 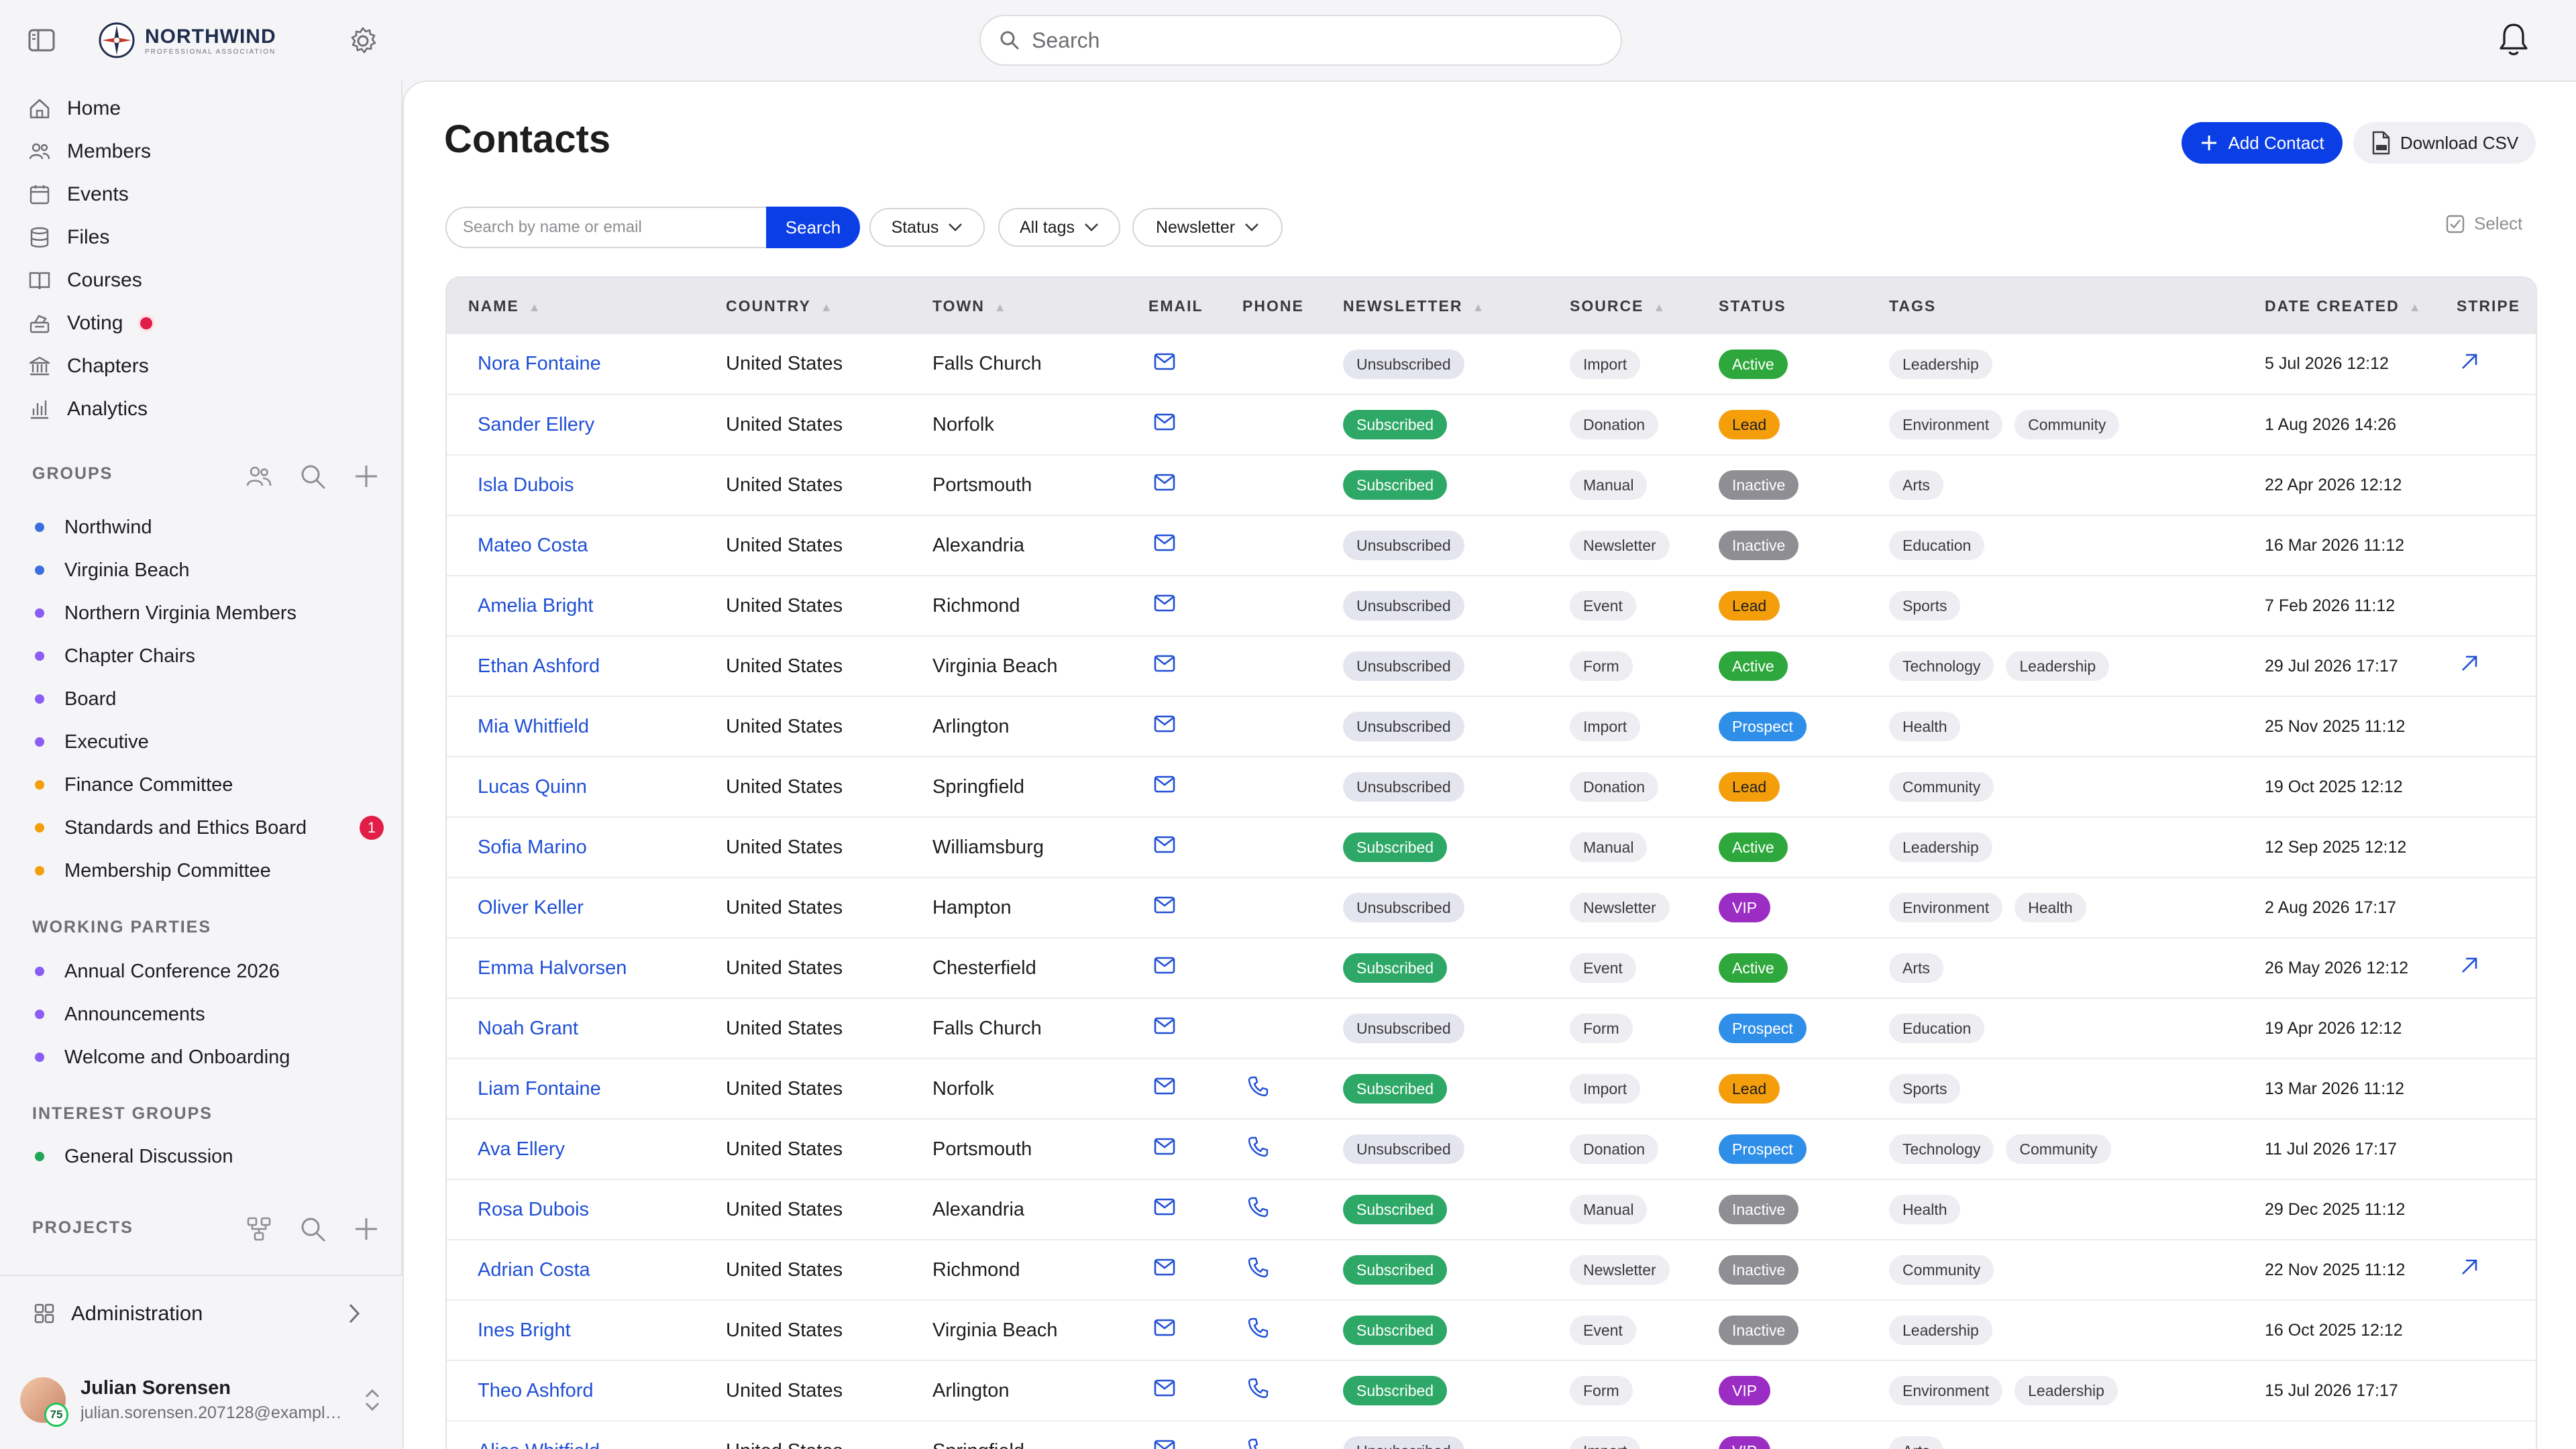 What do you see at coordinates (536, 1390) in the screenshot?
I see `contact-name-link: Theo Ashford` at bounding box center [536, 1390].